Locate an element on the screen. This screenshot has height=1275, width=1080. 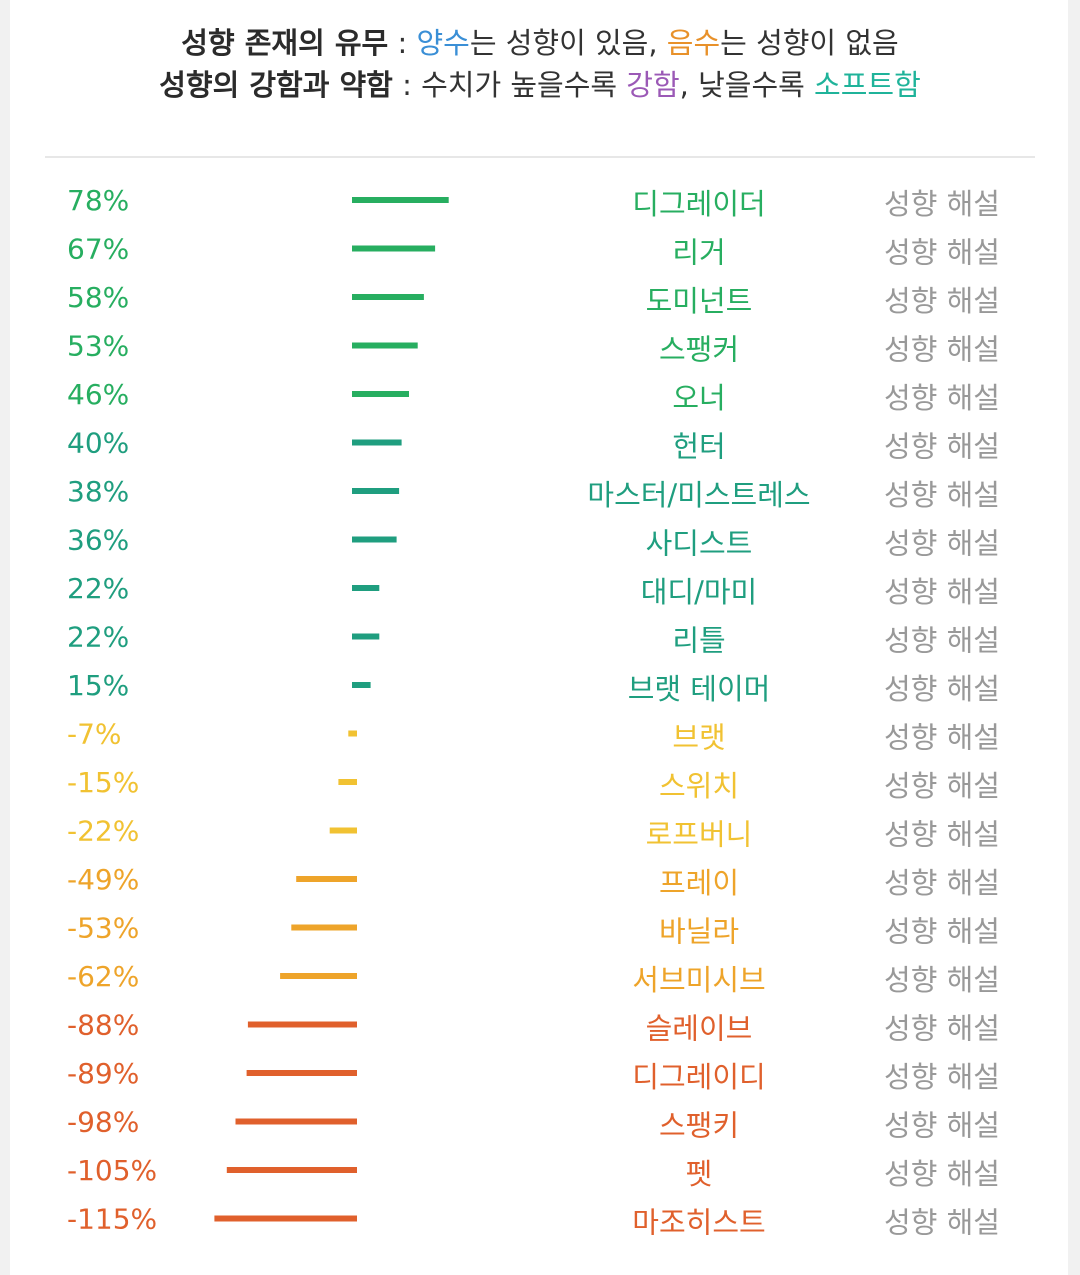
chart-row: 78% 디그레이더 성향 해설 is located at coordinates (533, 202).